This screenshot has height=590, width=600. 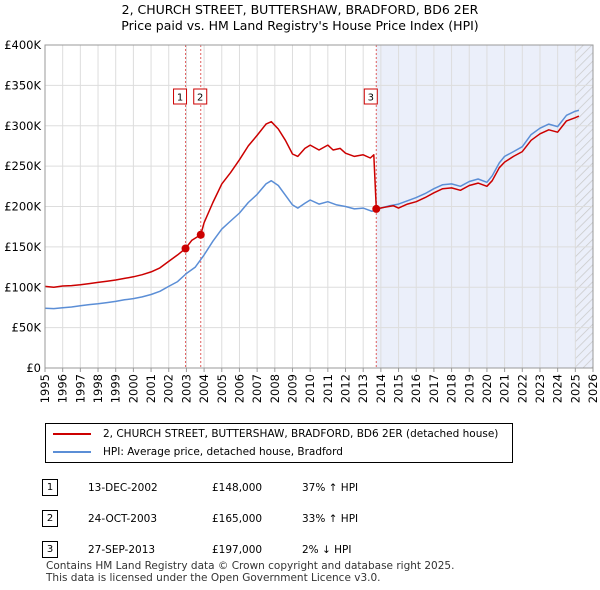 What do you see at coordinates (469, 388) in the screenshot?
I see `x-tick-label: 2019` at bounding box center [469, 388].